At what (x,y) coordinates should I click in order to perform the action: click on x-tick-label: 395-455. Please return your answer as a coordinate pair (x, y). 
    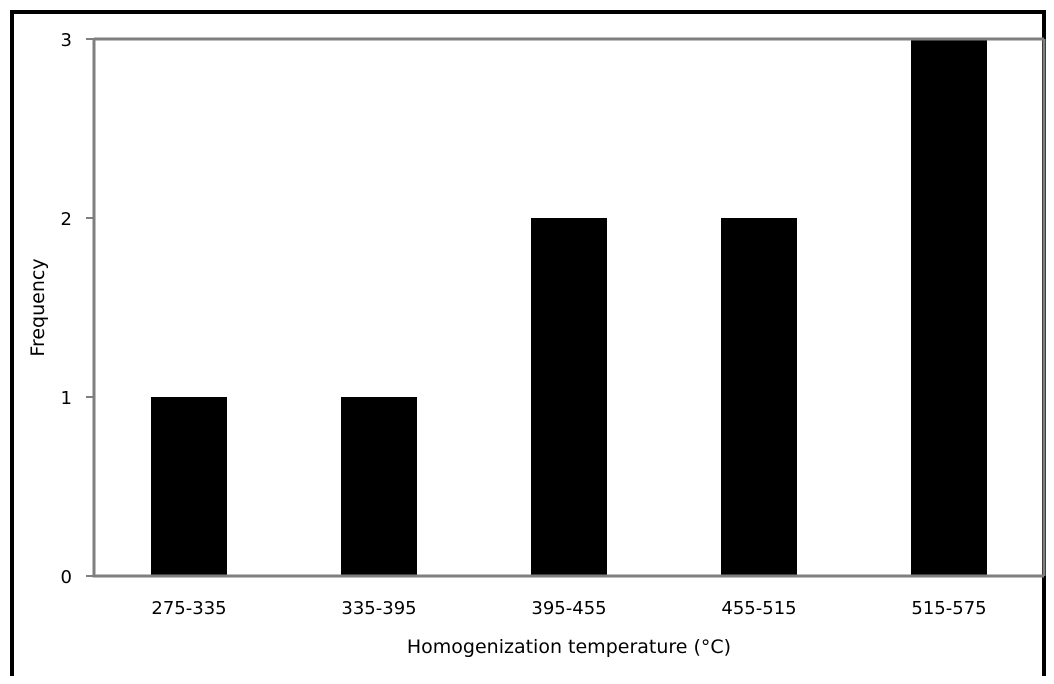
    Looking at the image, I should click on (568, 608).